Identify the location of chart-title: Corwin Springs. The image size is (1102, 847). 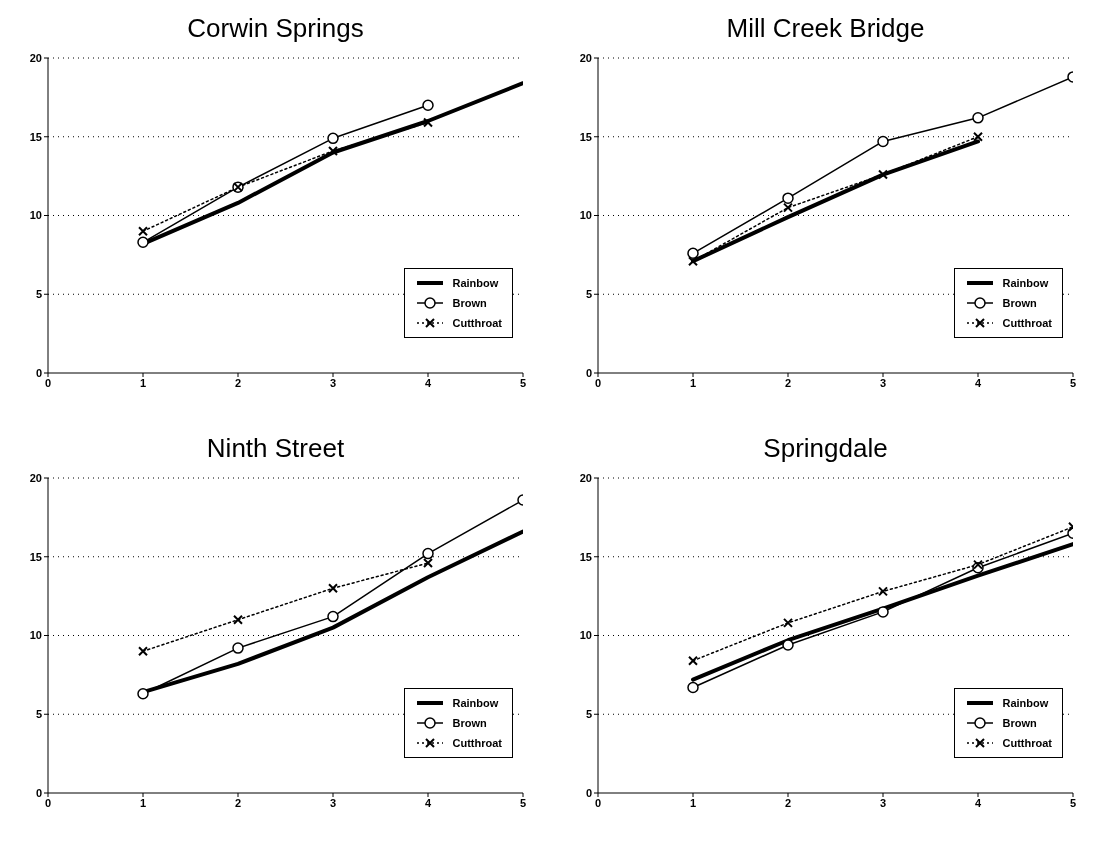
(275, 28).